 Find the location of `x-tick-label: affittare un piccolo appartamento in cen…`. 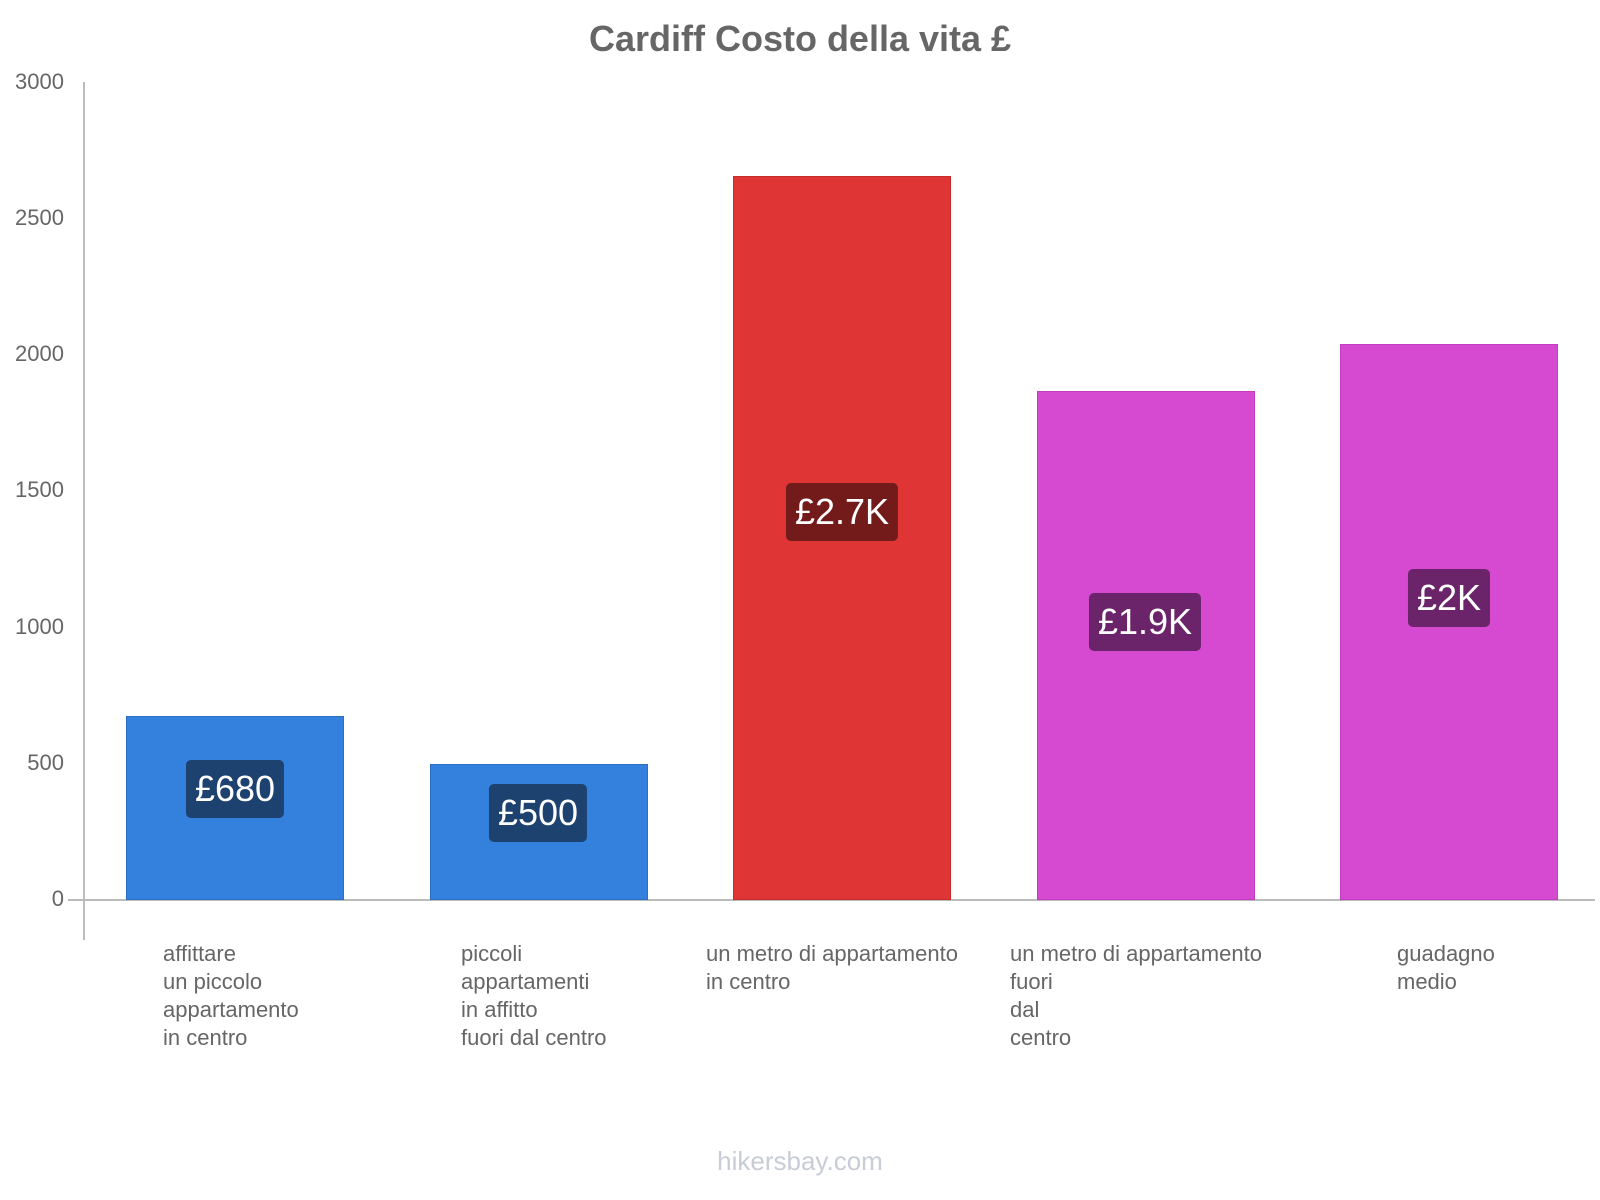

x-tick-label: affittare un piccolo appartamento in cen… is located at coordinates (231, 995).